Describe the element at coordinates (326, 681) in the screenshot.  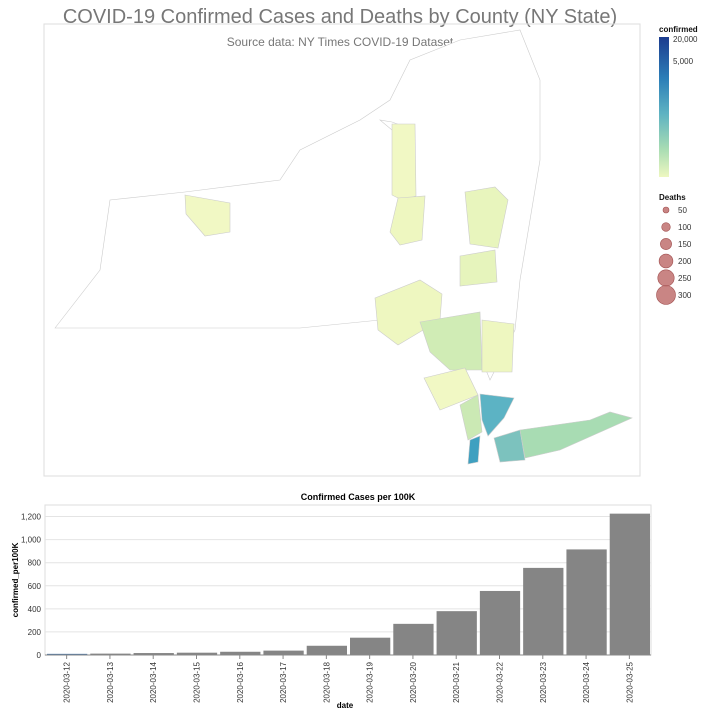
I see `x-tick-label: 2020-03-18` at that location.